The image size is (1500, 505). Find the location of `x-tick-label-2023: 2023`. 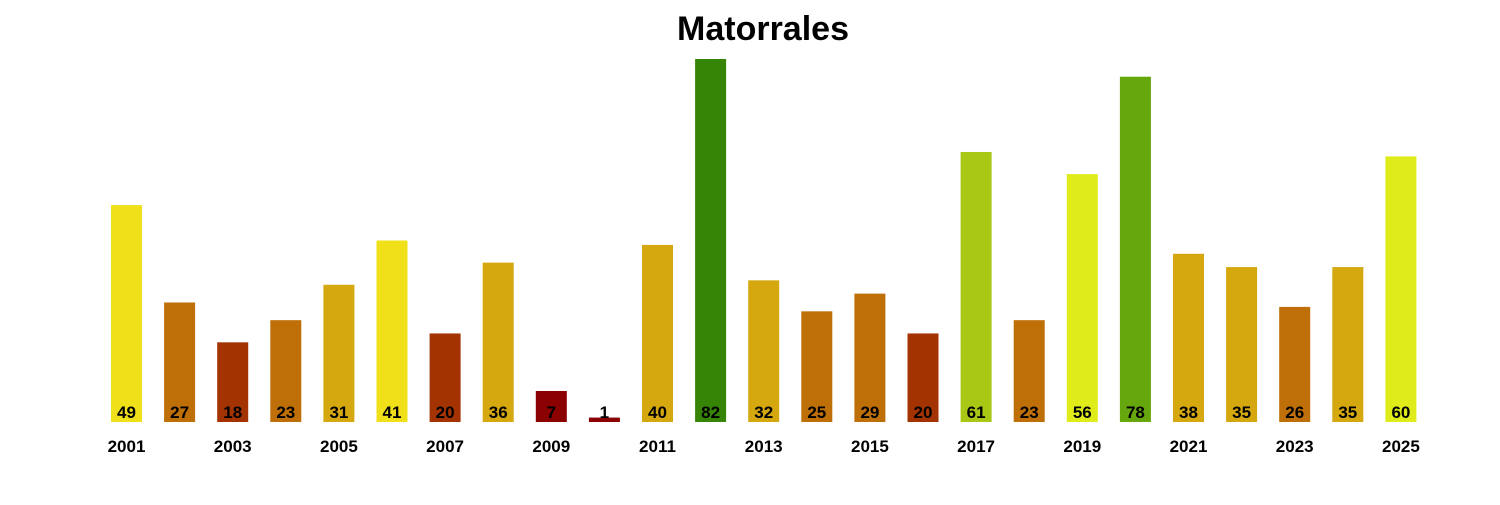

x-tick-label-2023: 2023 is located at coordinates (1295, 446).